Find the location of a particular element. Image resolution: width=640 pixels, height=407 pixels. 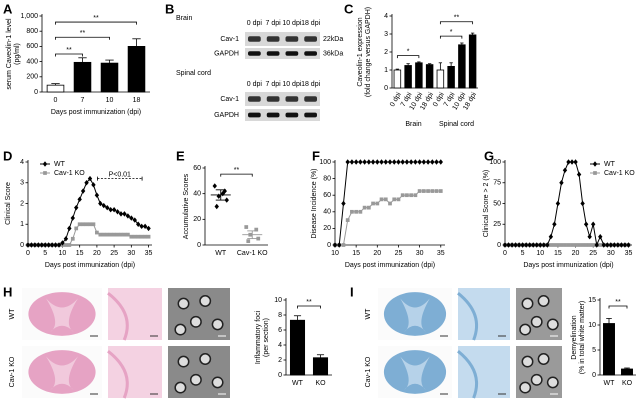

lane-label: 7 dpi is located at coordinates (274, 84).